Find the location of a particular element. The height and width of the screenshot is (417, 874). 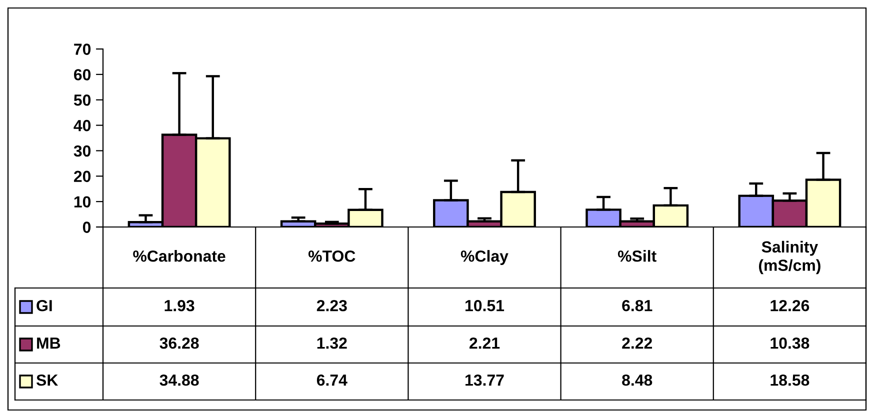

y-tick-label: 40 is located at coordinates (82, 126).